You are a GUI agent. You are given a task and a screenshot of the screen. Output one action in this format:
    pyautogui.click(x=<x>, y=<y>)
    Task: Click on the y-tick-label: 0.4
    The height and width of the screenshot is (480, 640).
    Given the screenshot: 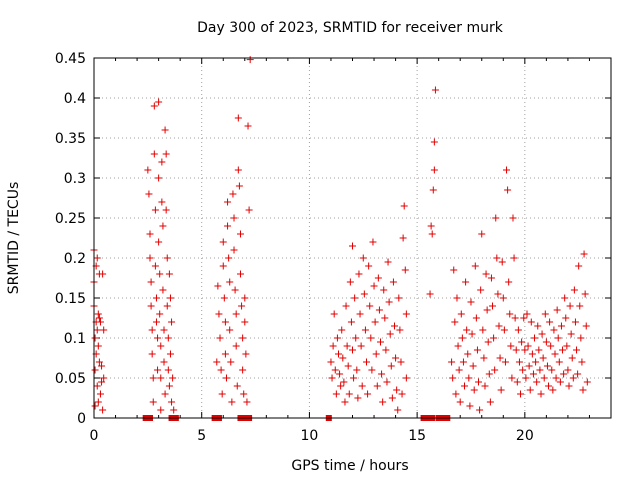 What is the action you would take?
    pyautogui.click(x=75, y=99)
    